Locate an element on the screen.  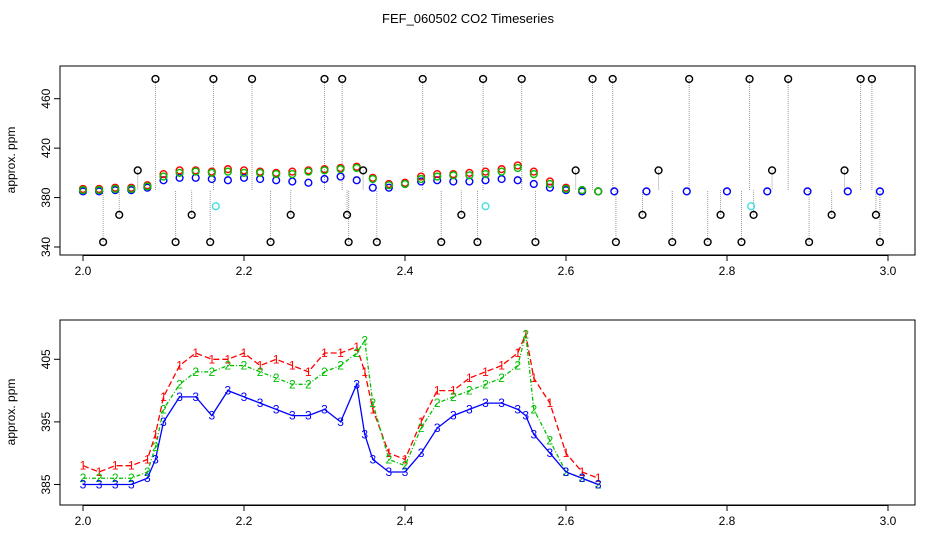
bottom-ytick-label: 395 is located at coordinates (46, 422).